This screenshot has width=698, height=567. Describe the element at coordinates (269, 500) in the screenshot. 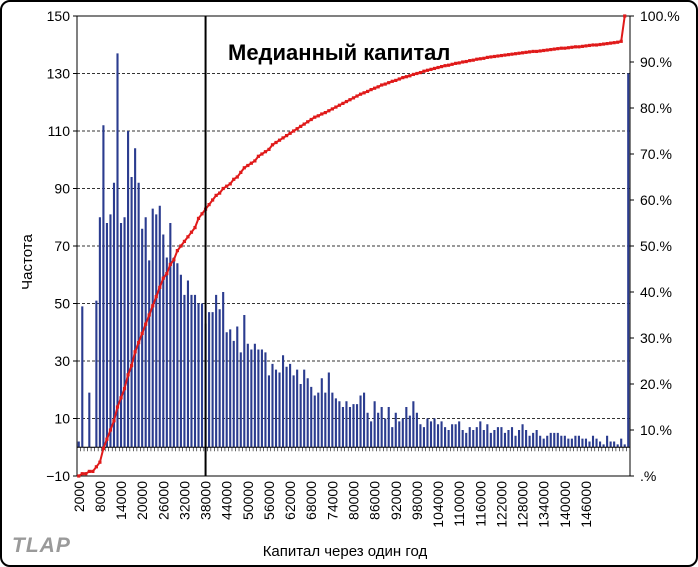

I see `x-tick-label: 56000` at that location.